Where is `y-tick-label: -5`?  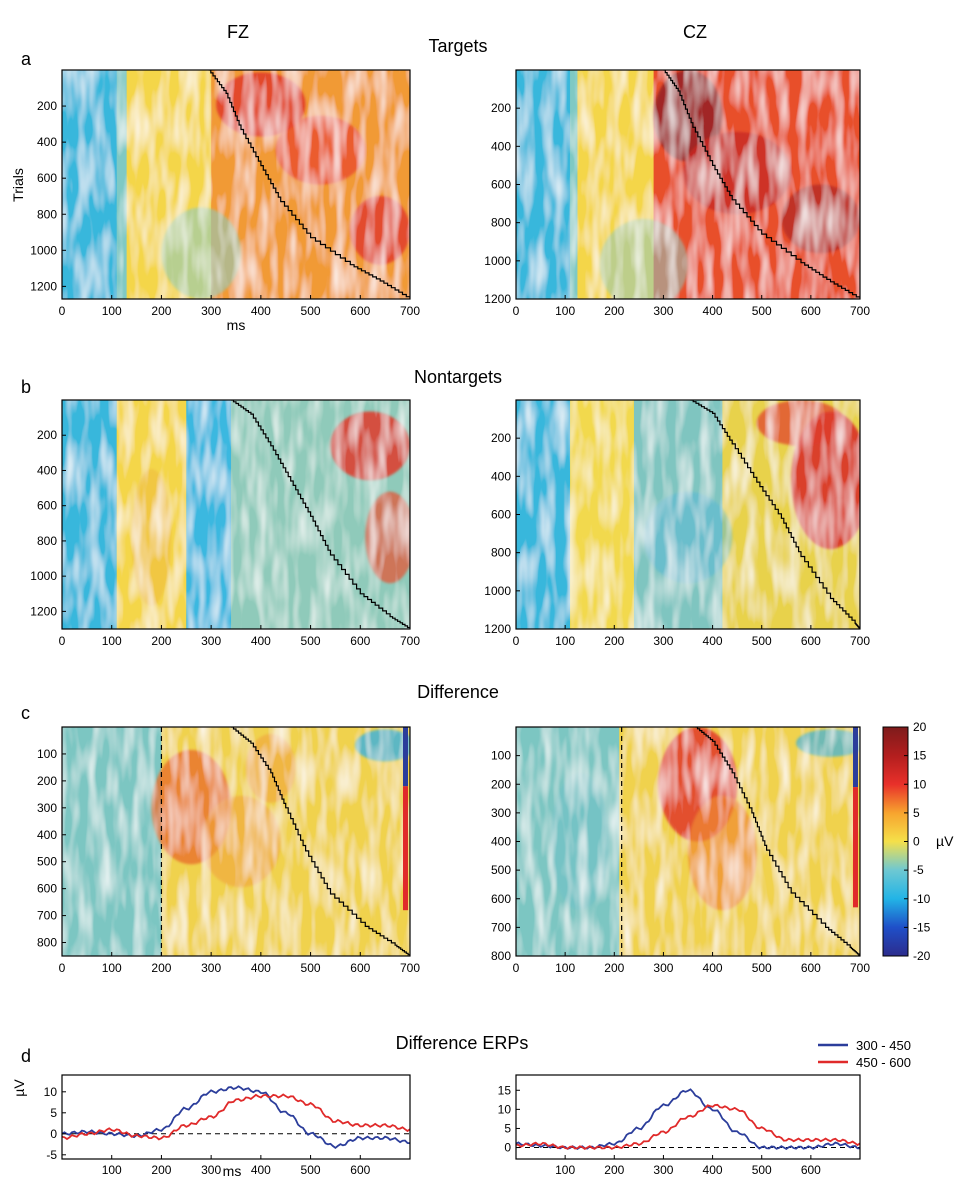 y-tick-label: -5 is located at coordinates (51, 1155).